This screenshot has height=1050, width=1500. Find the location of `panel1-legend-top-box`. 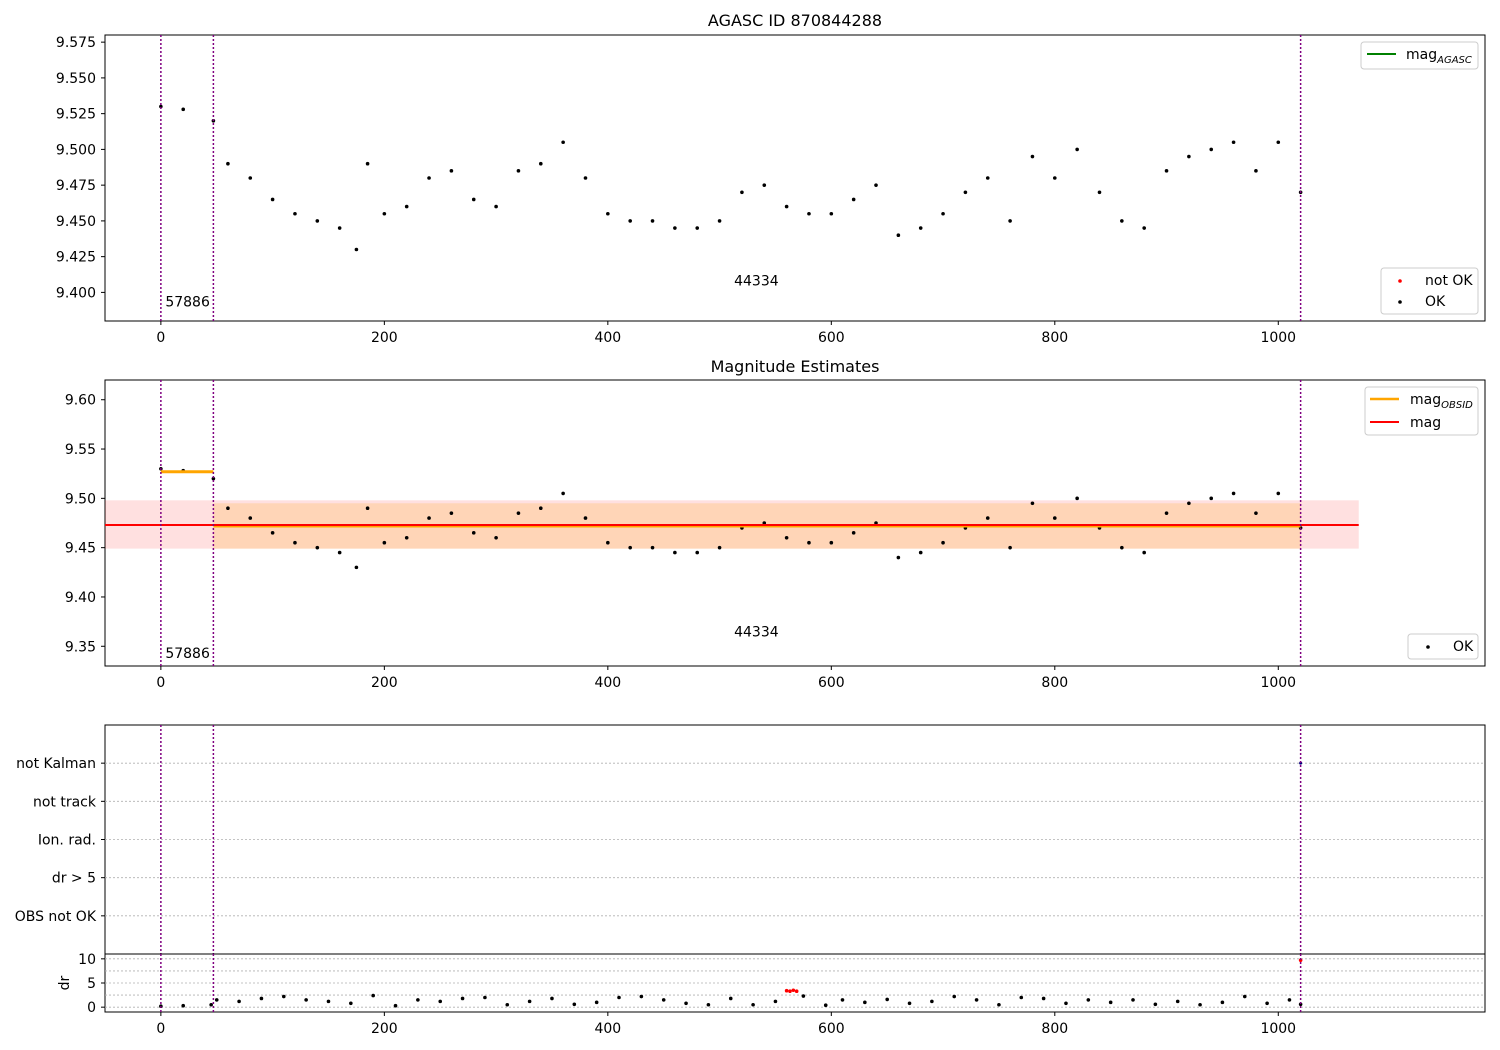

panel1-legend-top-box is located at coordinates (1419, 55).